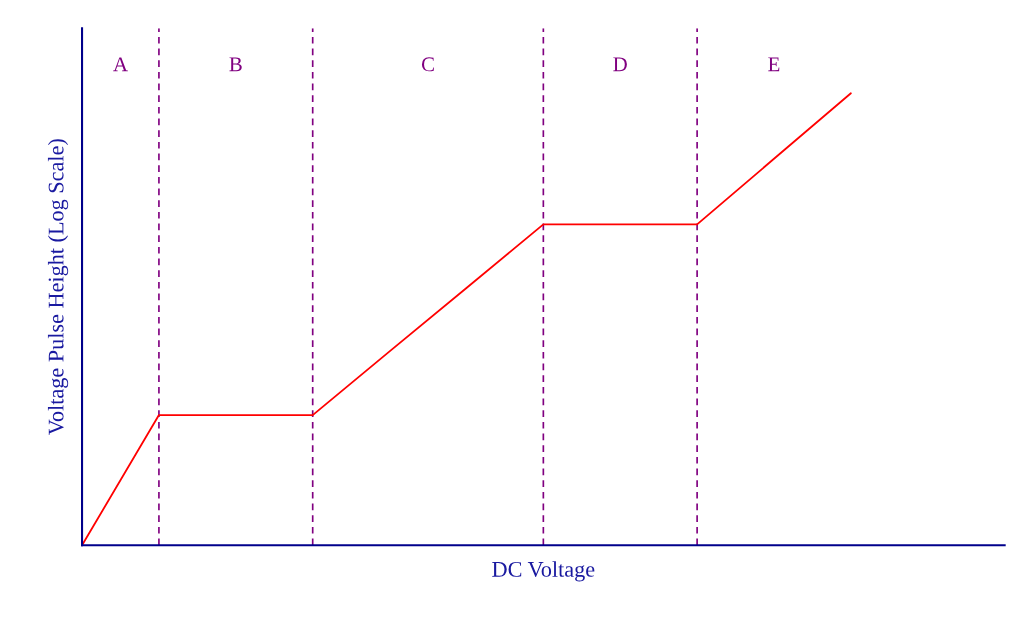 The width and height of the screenshot is (1032, 626). Describe the element at coordinates (120, 64) in the screenshot. I see `text: A` at that location.